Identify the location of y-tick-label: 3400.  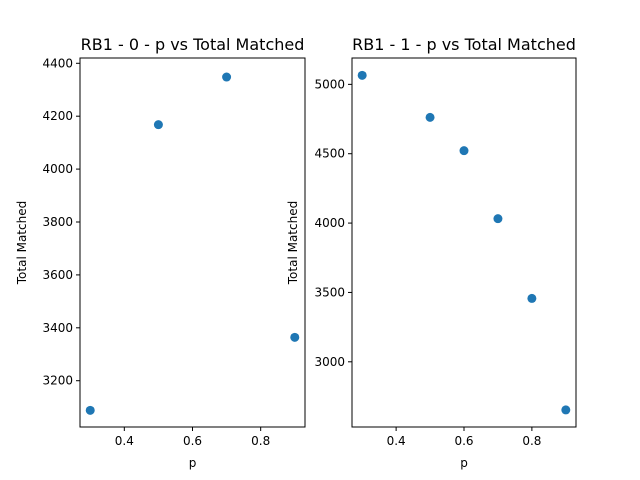
(57, 328).